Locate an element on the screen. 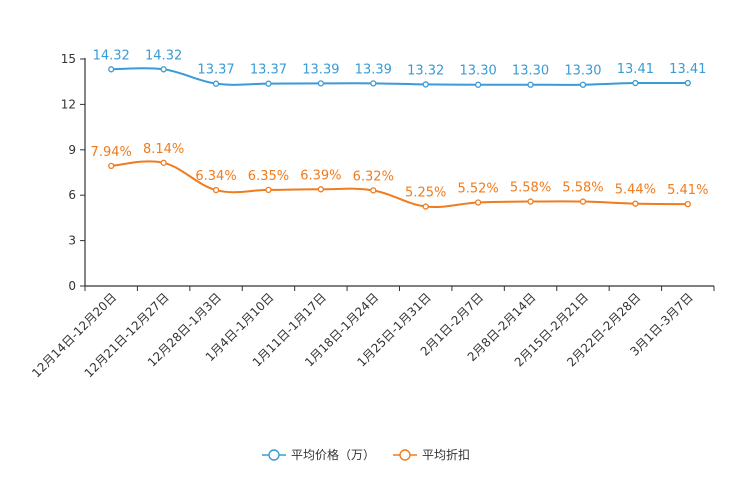  data-label: 5.52% is located at coordinates (477, 188).